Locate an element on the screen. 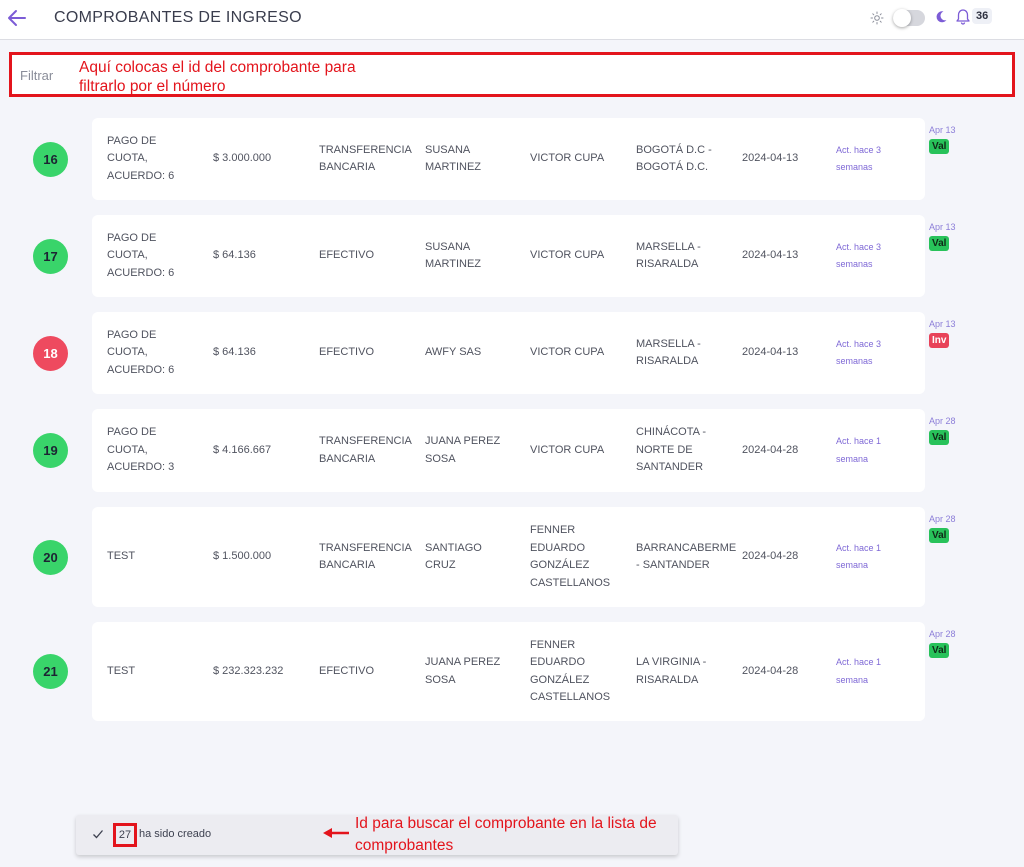 The width and height of the screenshot is (1024, 867). app-header: COMPROBANTES DE INGRESO 36 is located at coordinates (512, 20).